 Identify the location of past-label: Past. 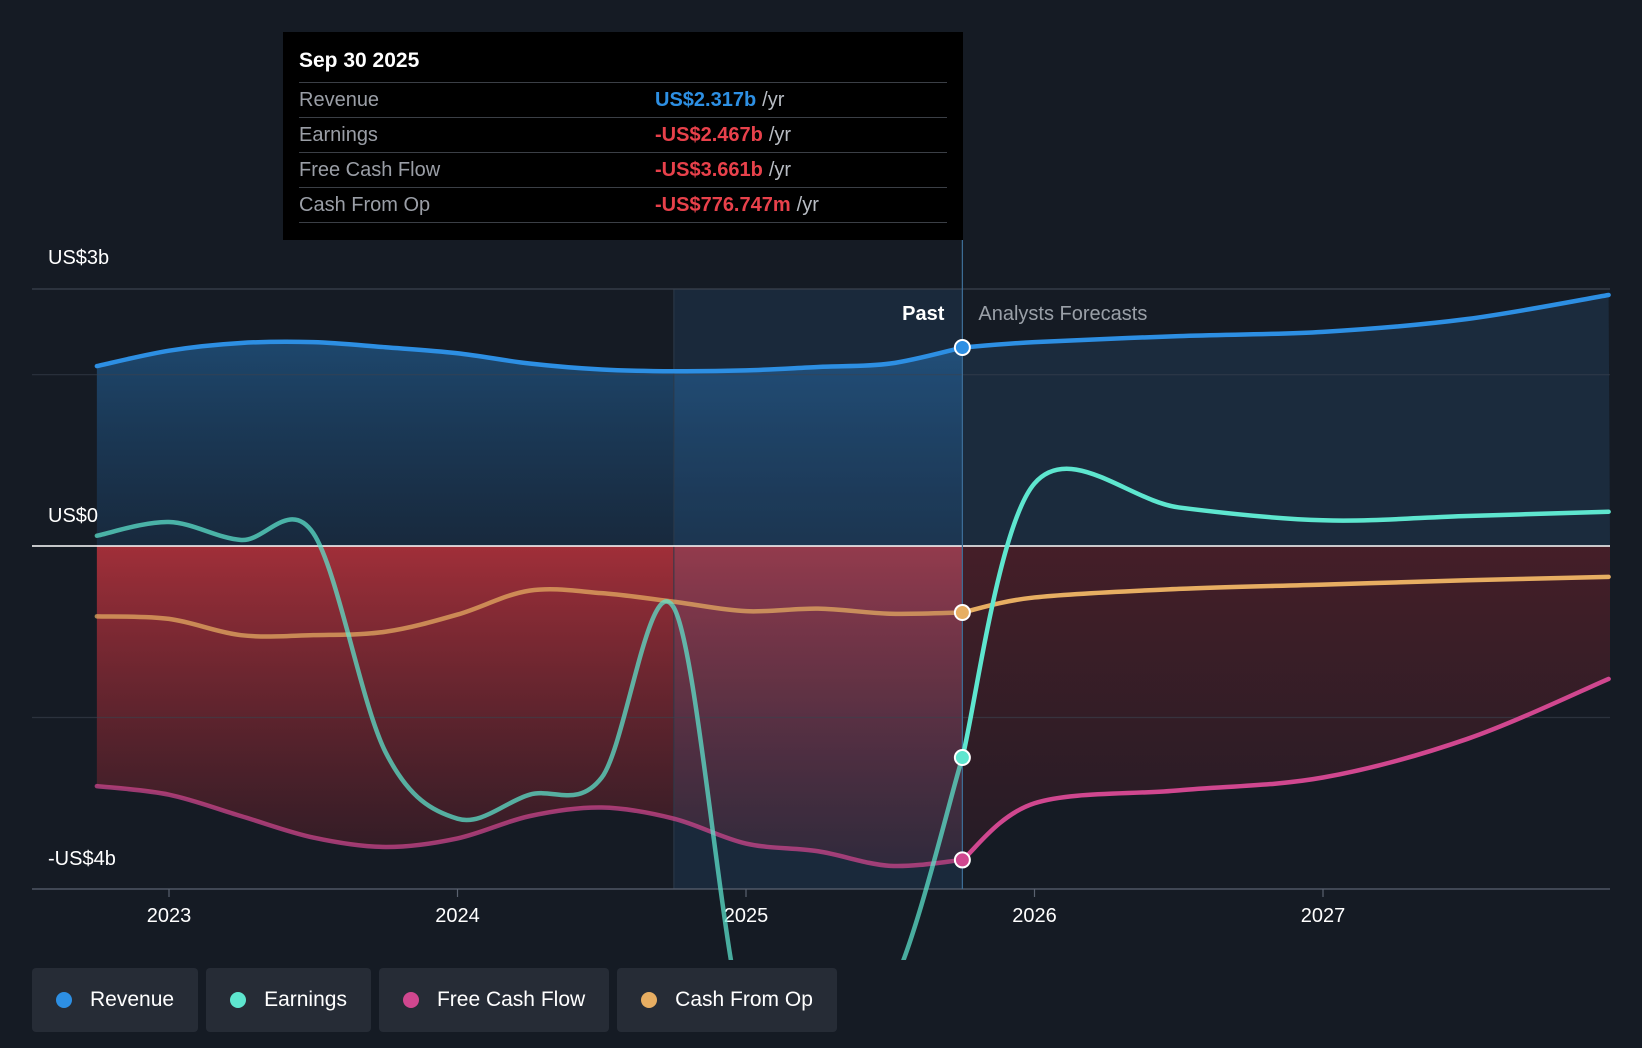
(923, 314).